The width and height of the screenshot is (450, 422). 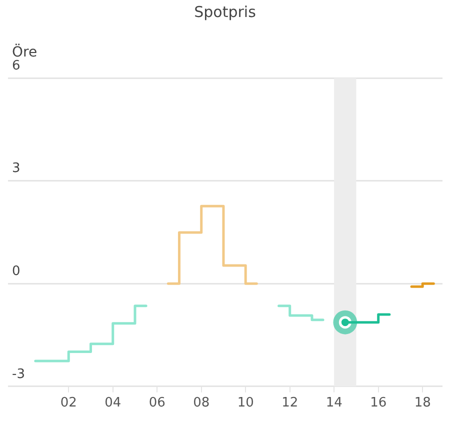 What do you see at coordinates (201, 403) in the screenshot?
I see `x-tick-label: 08` at bounding box center [201, 403].